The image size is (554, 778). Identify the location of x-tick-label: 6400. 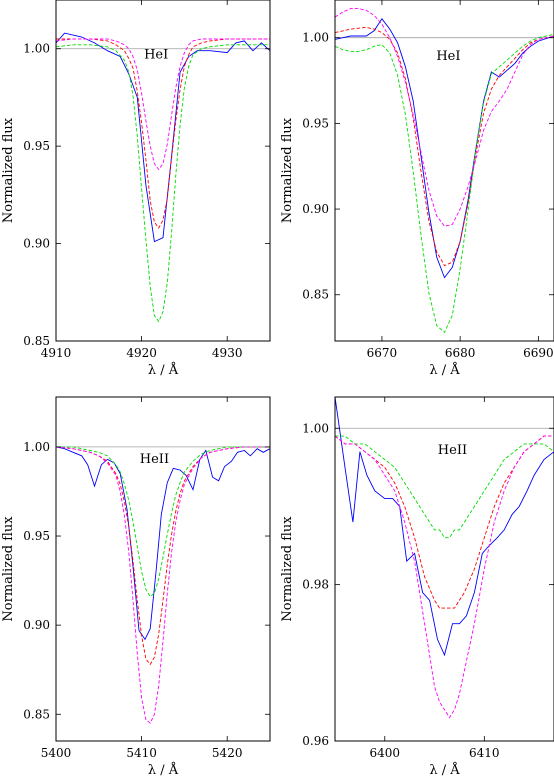
(384, 753).